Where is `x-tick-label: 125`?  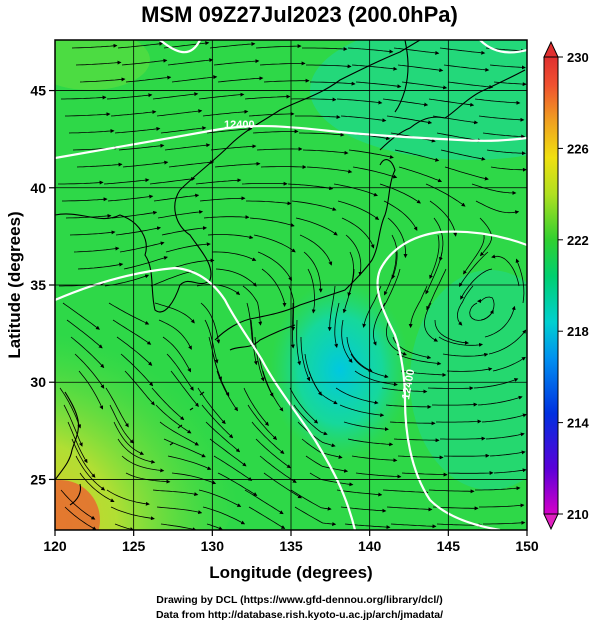
x-tick-label: 125 is located at coordinates (134, 546).